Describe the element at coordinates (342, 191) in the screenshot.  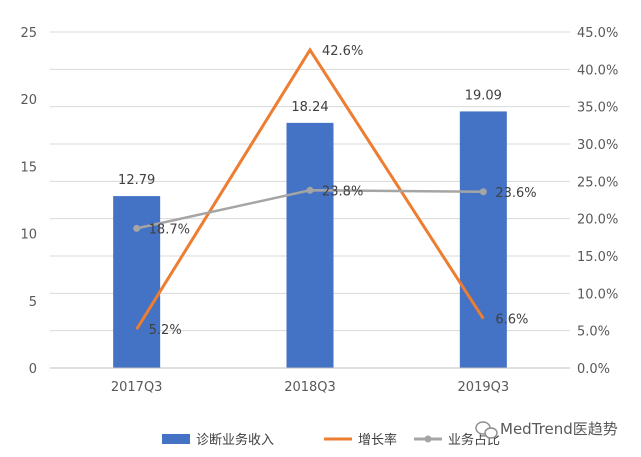
I see `line-data-label: 23.8%` at that location.